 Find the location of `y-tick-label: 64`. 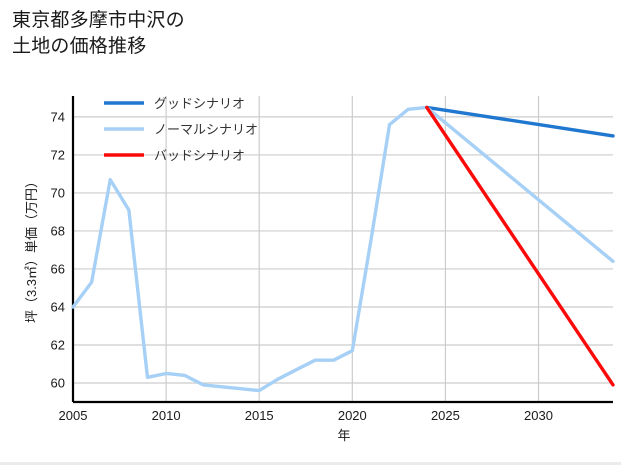

y-tick-label: 64 is located at coordinates (58, 306).